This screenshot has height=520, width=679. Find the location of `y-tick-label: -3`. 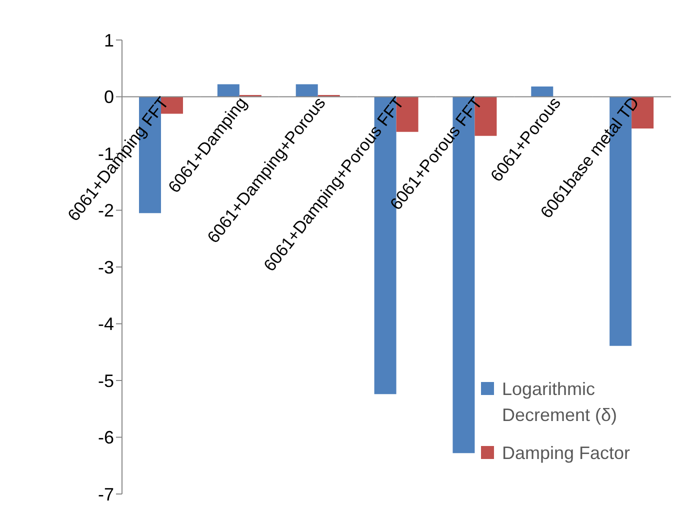

y-tick-label: -3 is located at coordinates (106, 267).